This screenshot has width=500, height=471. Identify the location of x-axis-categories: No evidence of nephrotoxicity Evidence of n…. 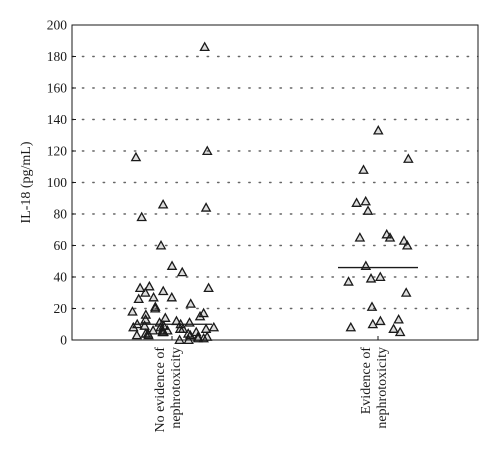
(271, 384).